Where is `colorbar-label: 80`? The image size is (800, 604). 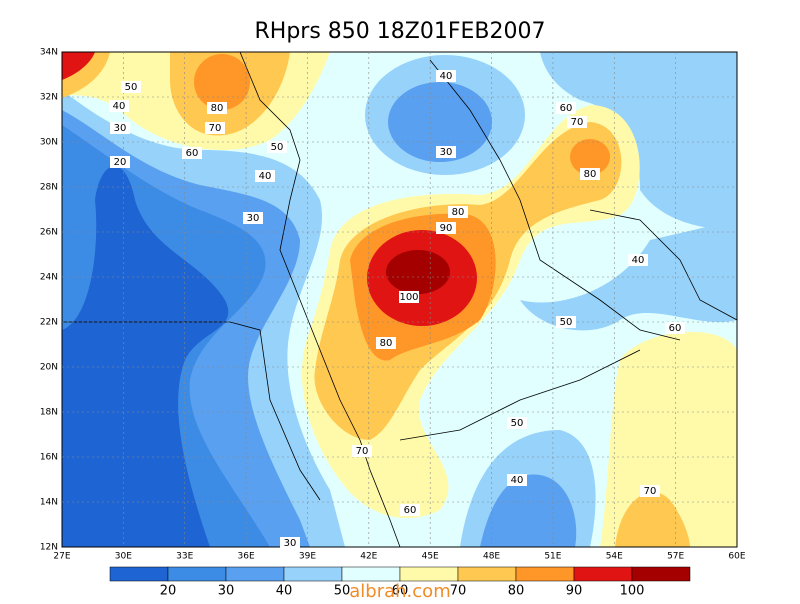 colorbar-label: 80 is located at coordinates (516, 591).